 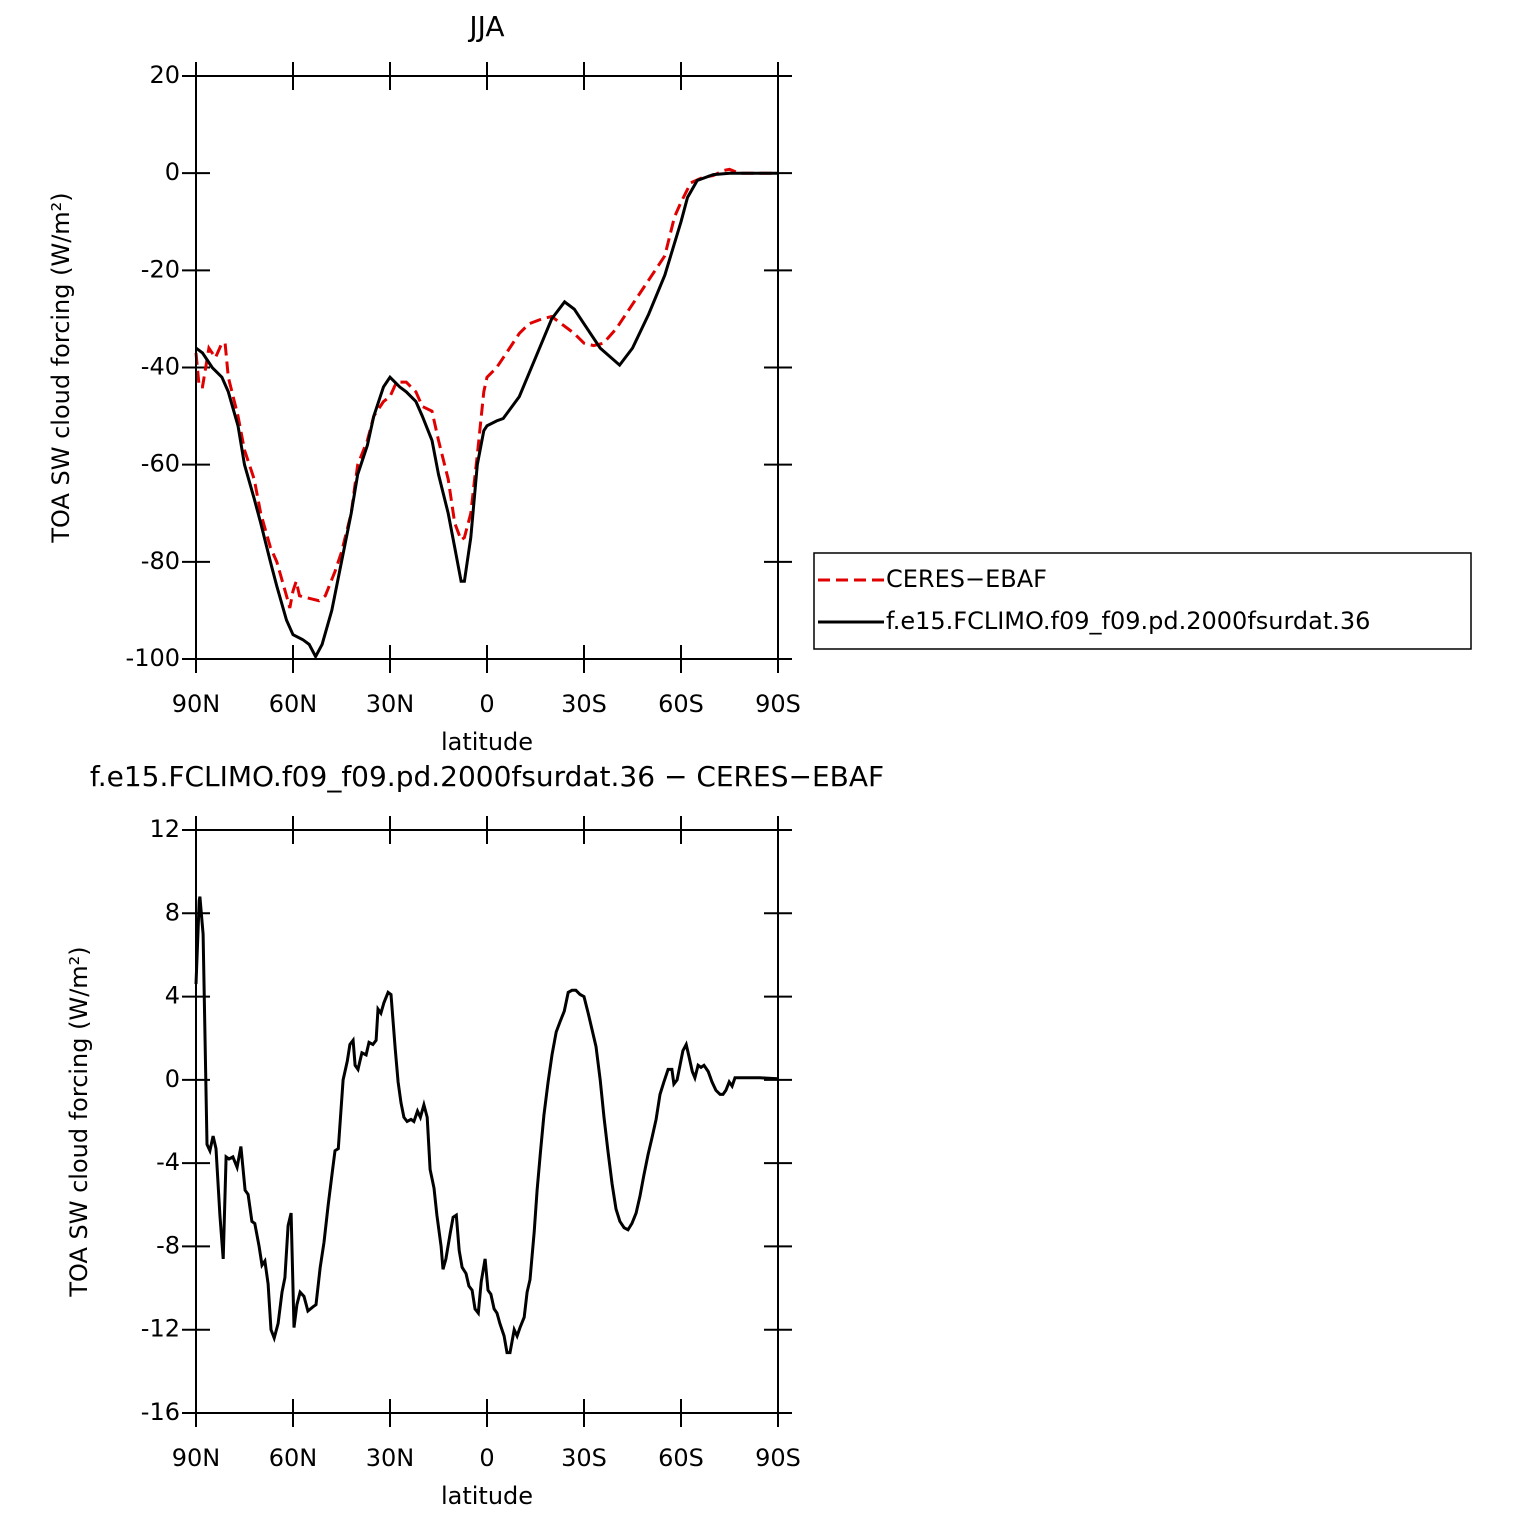 What do you see at coordinates (164, 75) in the screenshot?
I see `y-tick-label: 20` at bounding box center [164, 75].